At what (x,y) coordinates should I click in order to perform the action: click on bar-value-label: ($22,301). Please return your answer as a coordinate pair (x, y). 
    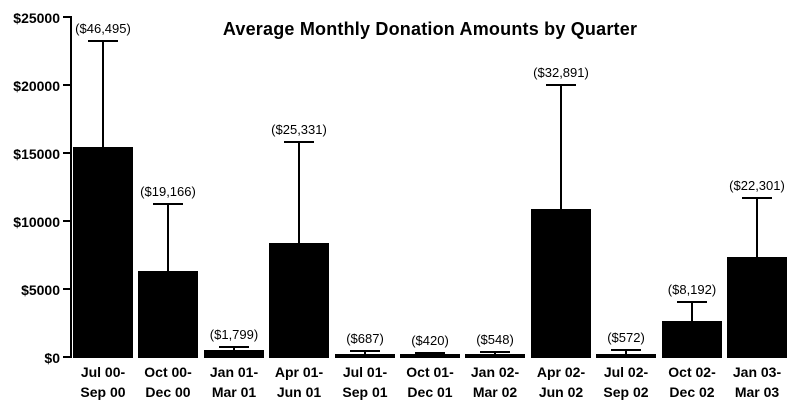
    Looking at the image, I should click on (757, 185).